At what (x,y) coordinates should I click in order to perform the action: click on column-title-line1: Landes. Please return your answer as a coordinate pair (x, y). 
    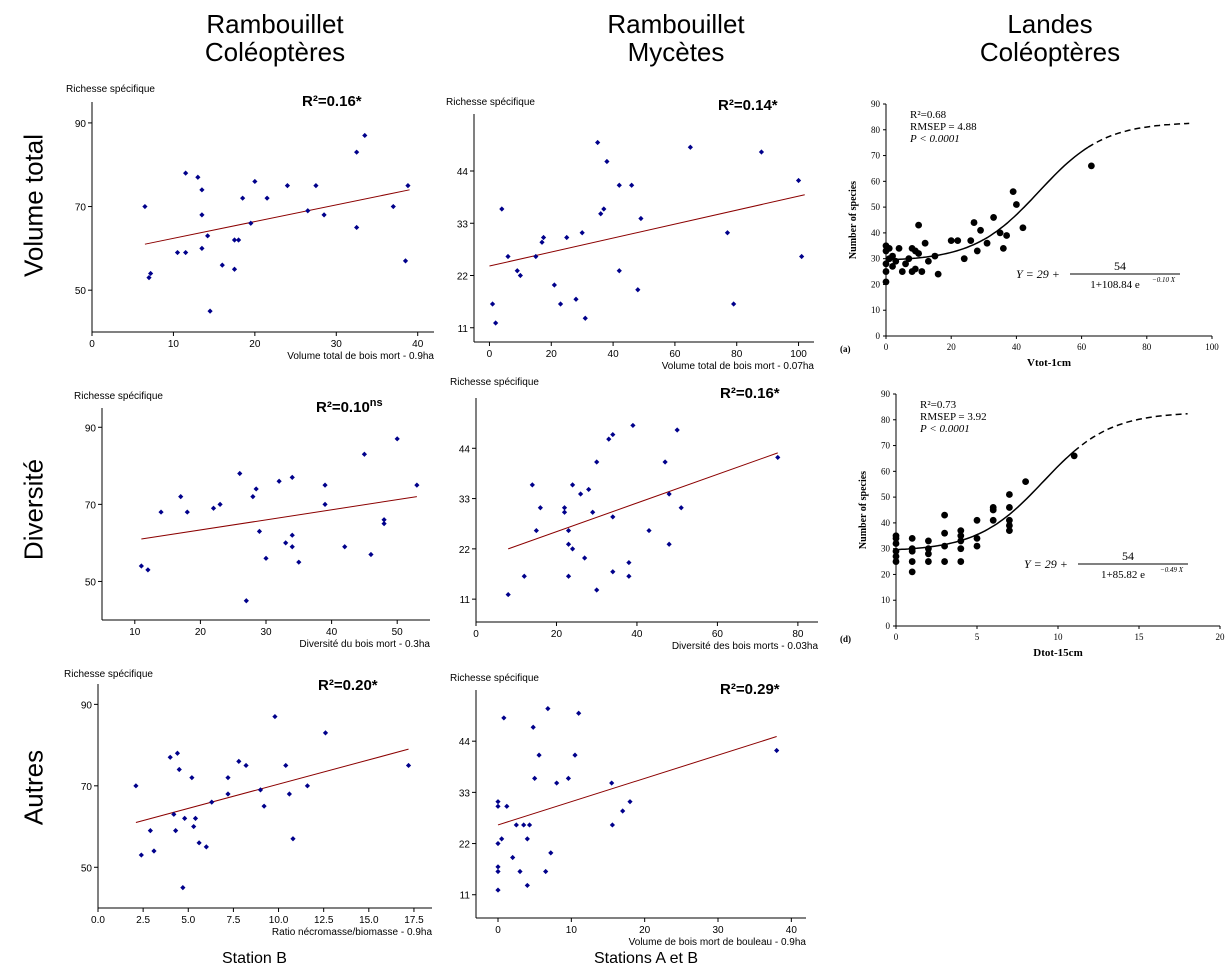
    Looking at the image, I should click on (1050, 24).